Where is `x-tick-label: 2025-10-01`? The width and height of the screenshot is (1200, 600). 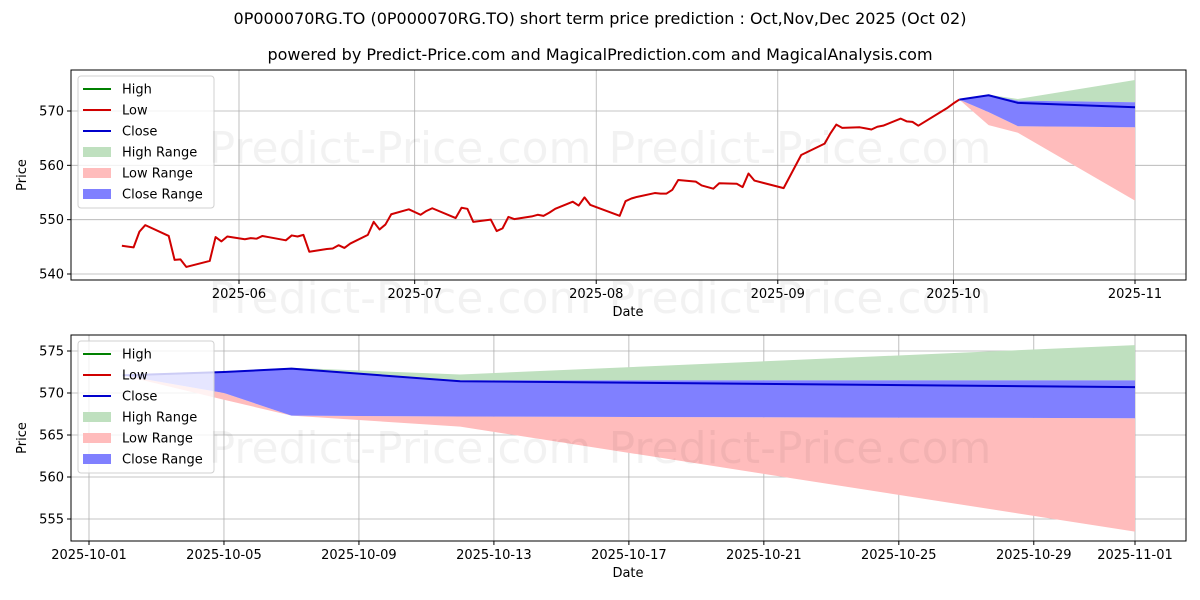
x-tick-label: 2025-10-01 is located at coordinates (89, 555).